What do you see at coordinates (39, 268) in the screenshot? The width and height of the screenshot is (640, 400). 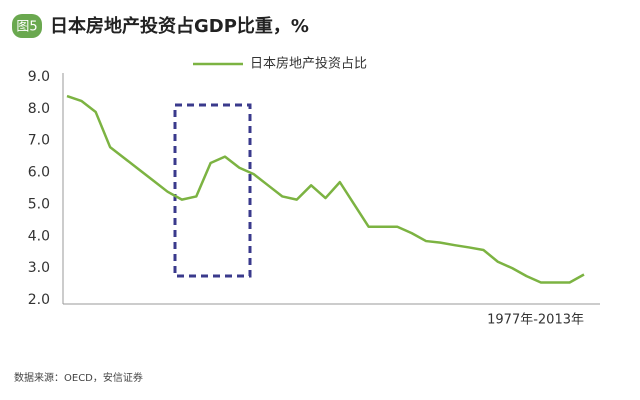 I see `y-tick-label: 3.0` at bounding box center [39, 268].